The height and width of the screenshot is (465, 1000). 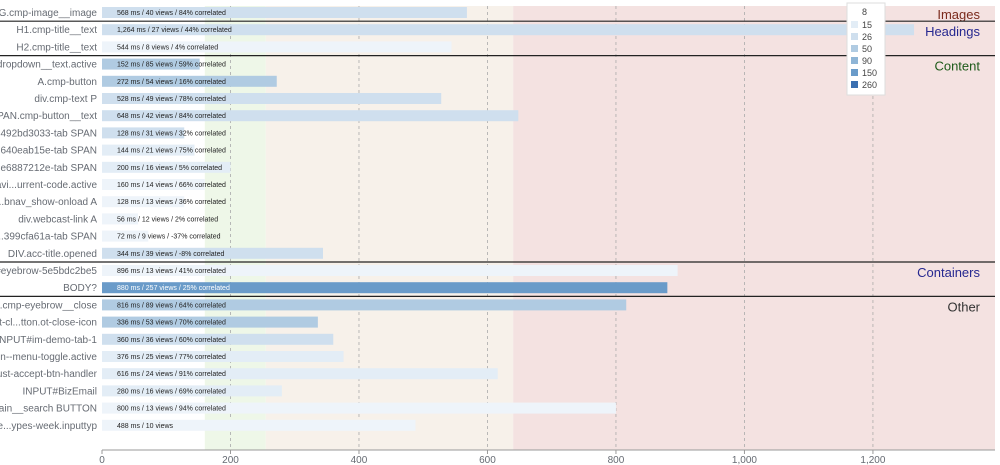 I want to click on row-label: div.webcast-link A, so click(x=57, y=219).